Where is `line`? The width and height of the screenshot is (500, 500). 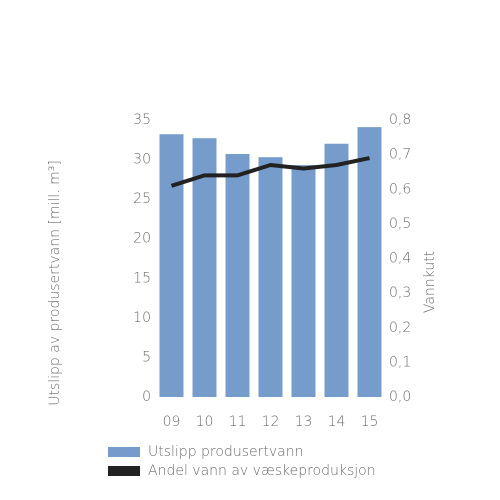
line is located at coordinates (270, 172).